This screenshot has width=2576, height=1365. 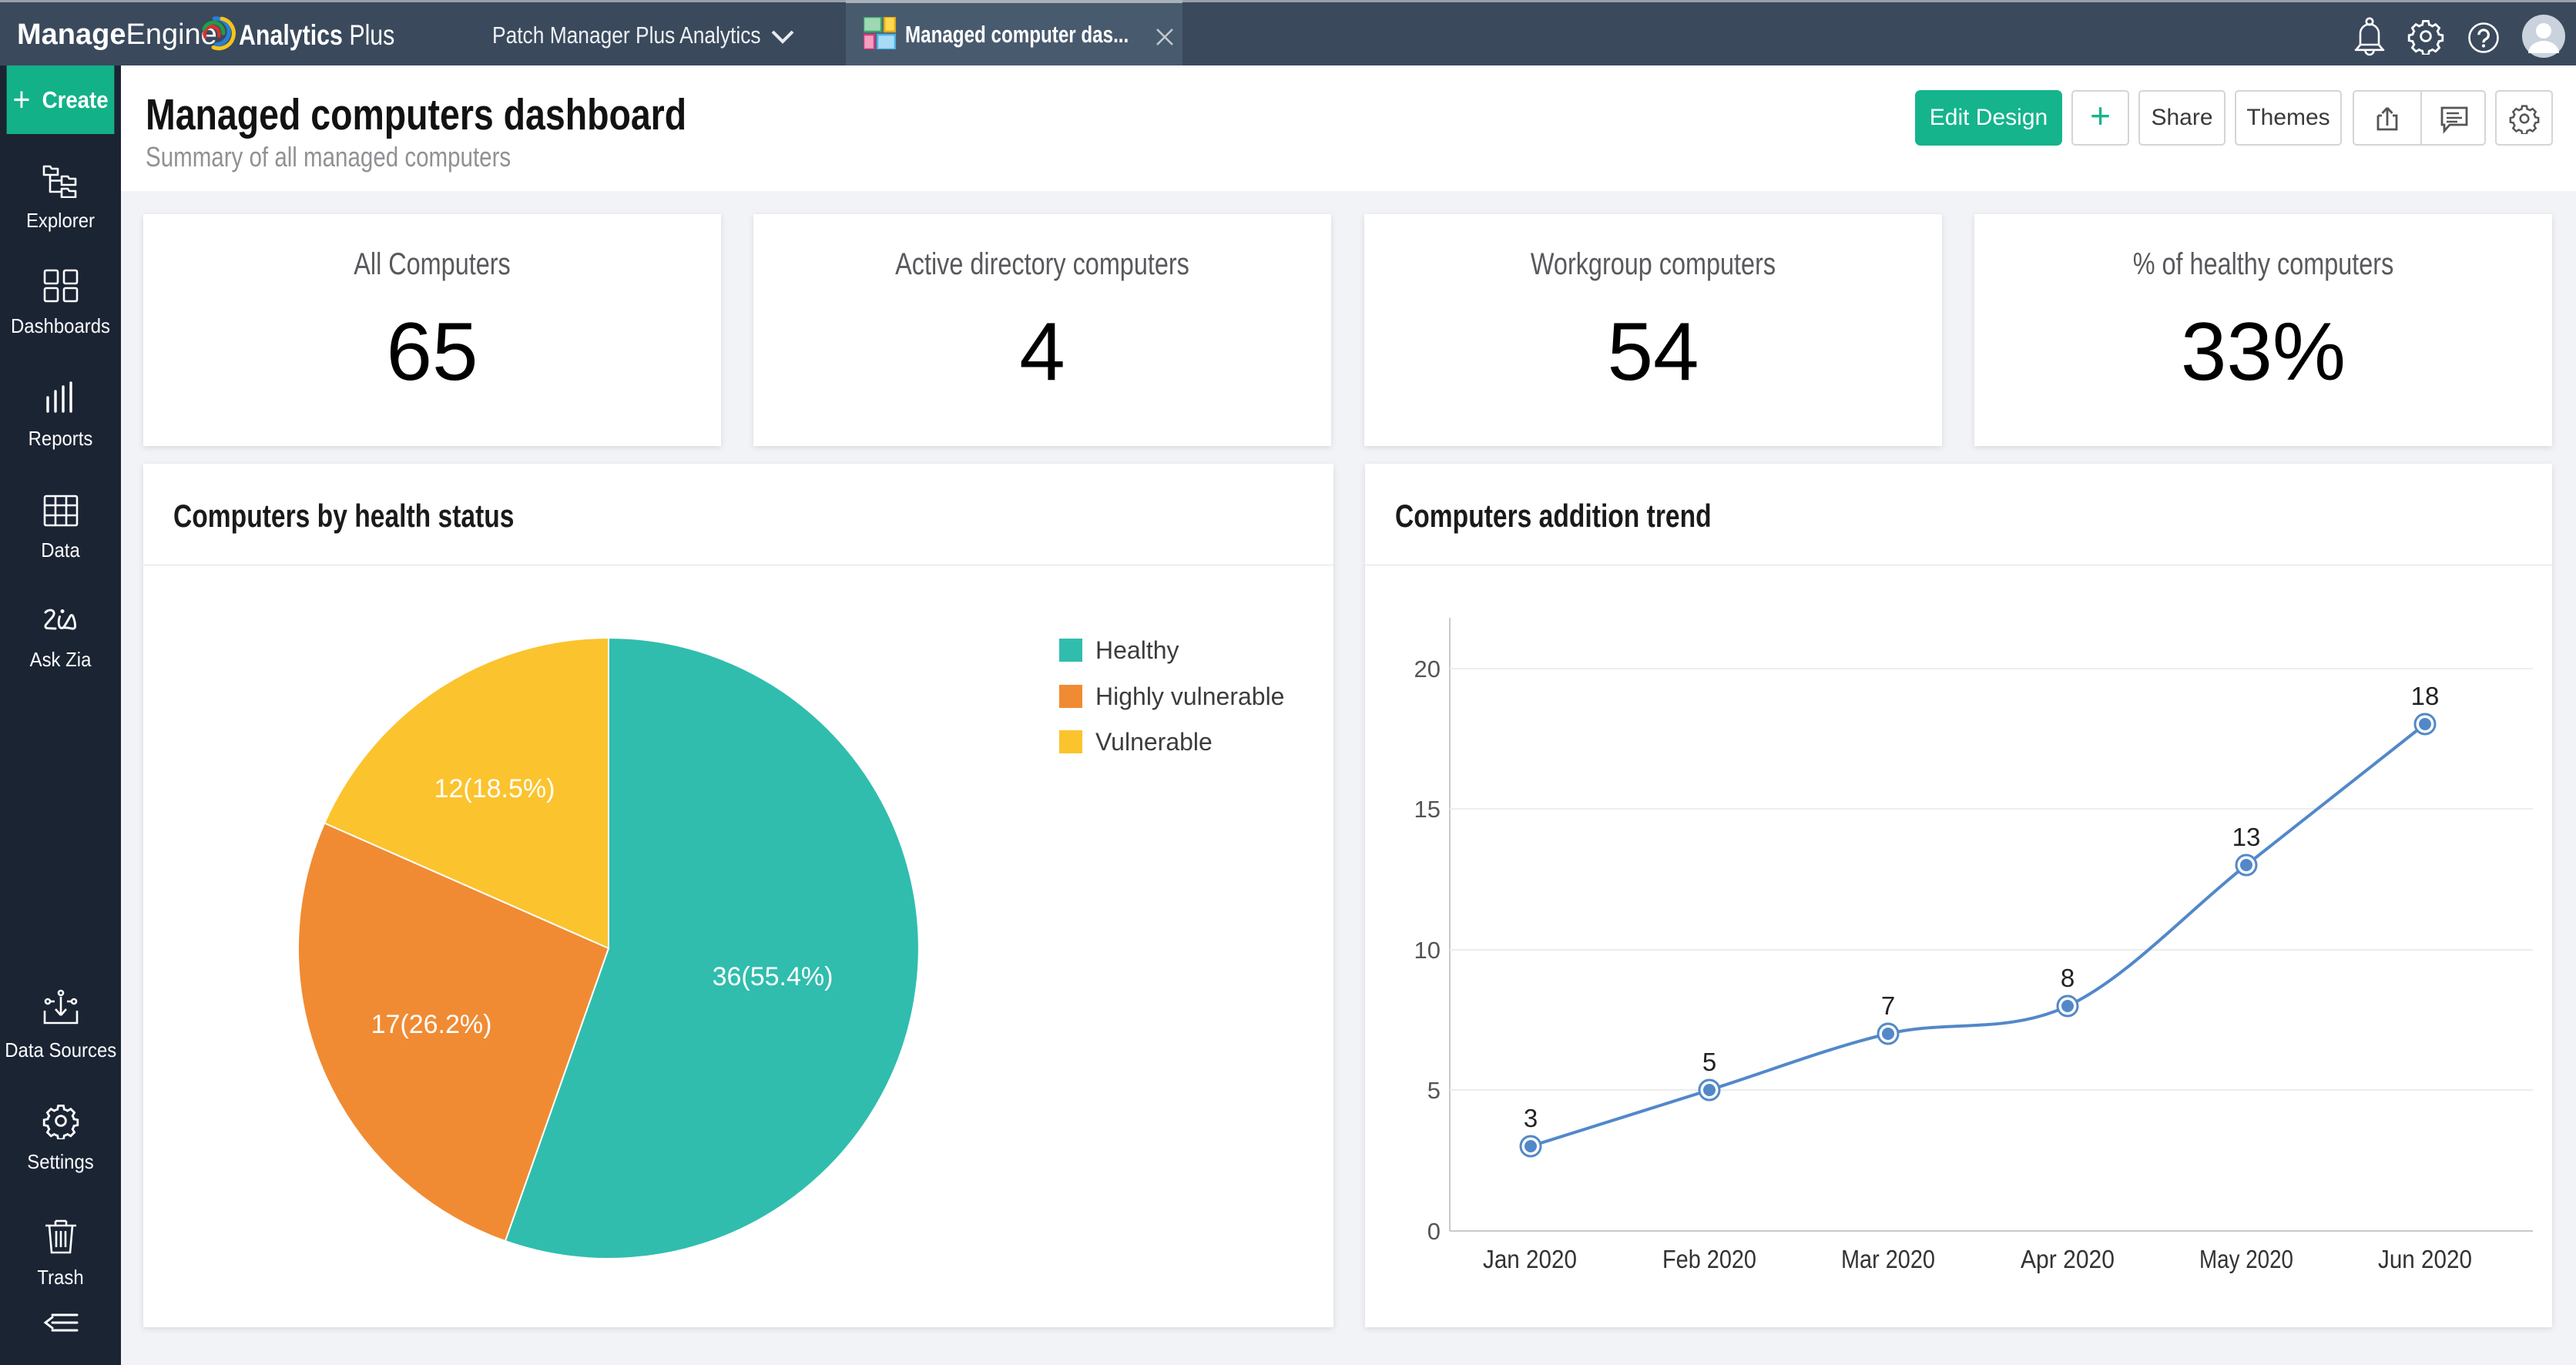 What do you see at coordinates (2425, 696) in the screenshot?
I see `svg-text: 18` at bounding box center [2425, 696].